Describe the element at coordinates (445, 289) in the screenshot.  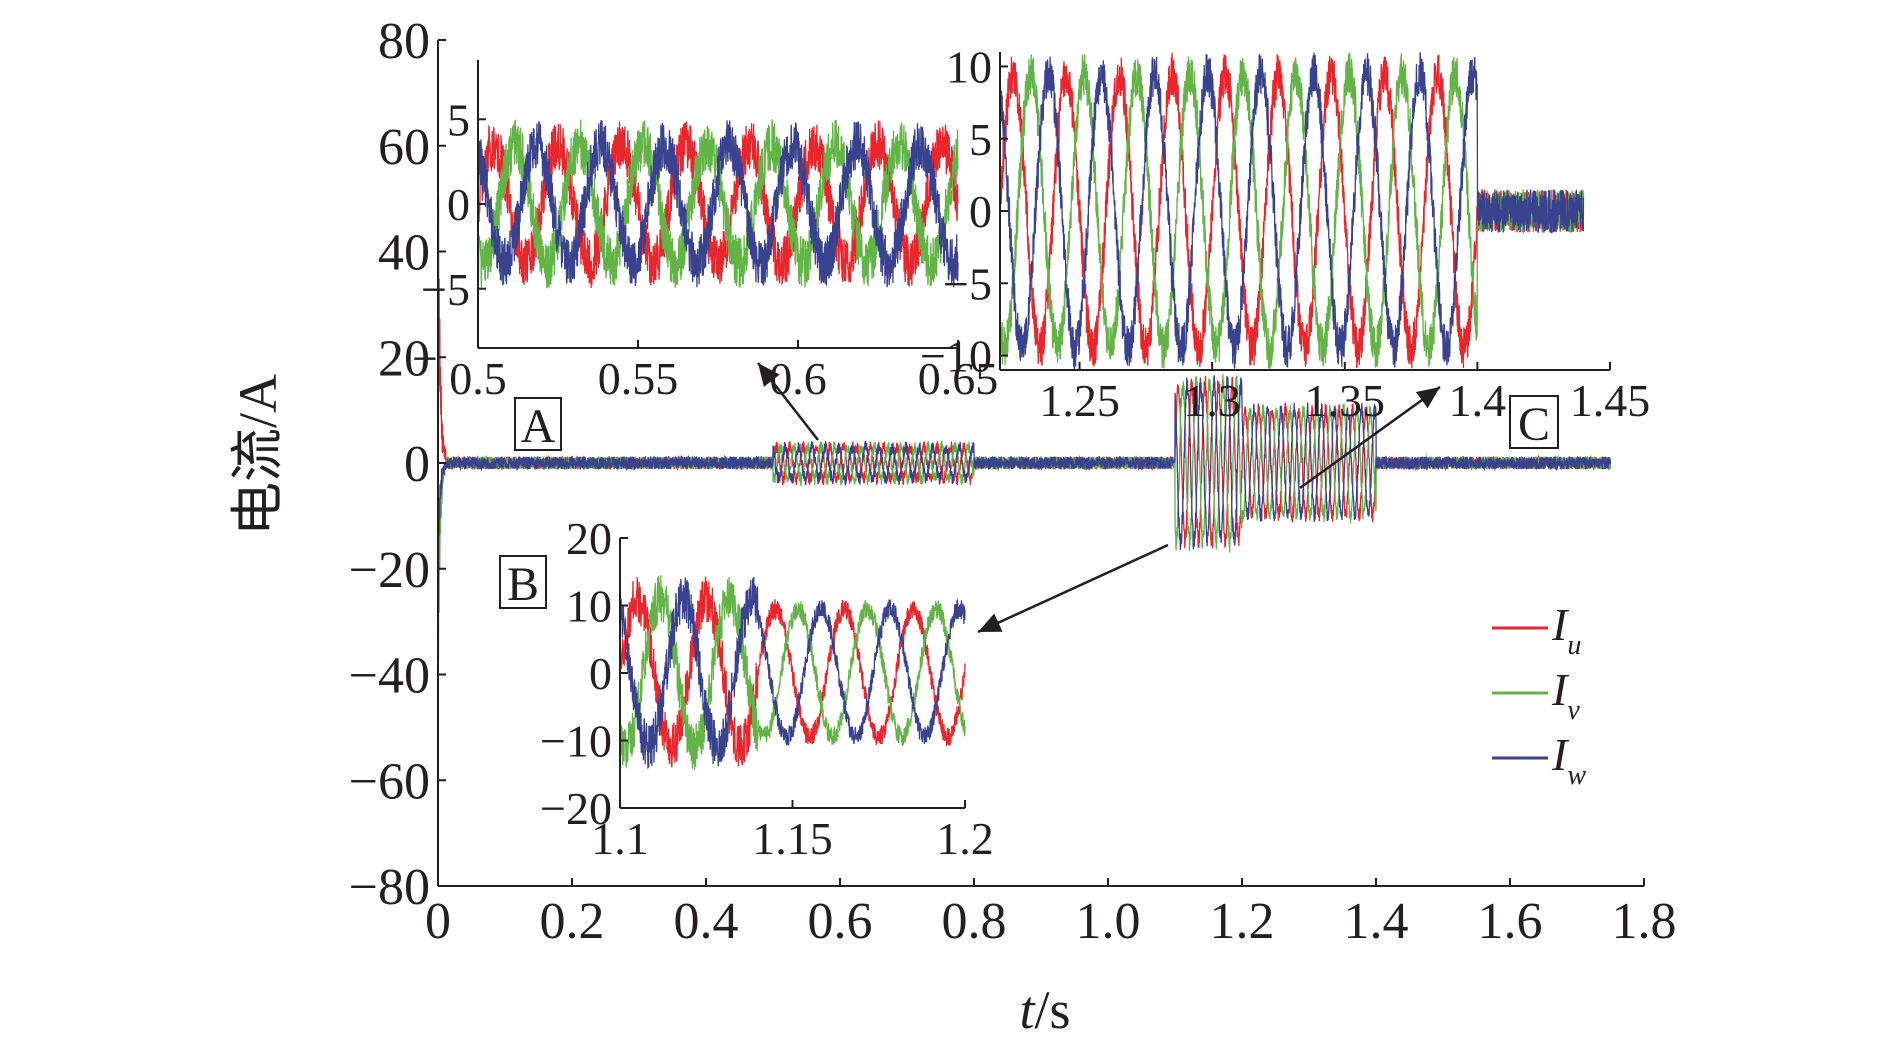
I see `inset-a-y-tick-label: −5` at that location.